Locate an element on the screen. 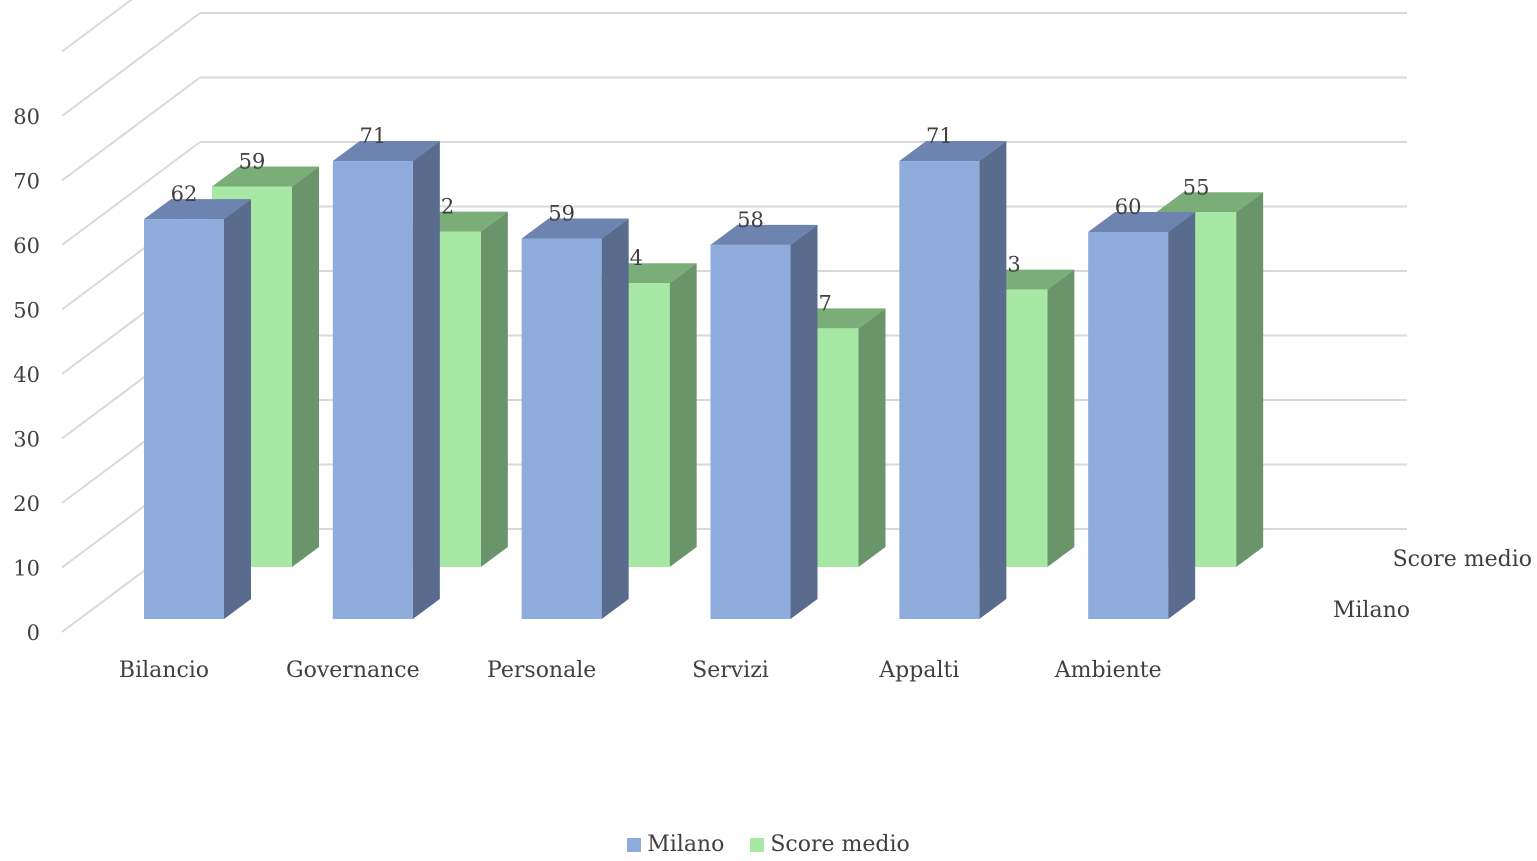 Image resolution: width=1537 pixels, height=861 pixels. y-tick-label: 60 is located at coordinates (26, 246).